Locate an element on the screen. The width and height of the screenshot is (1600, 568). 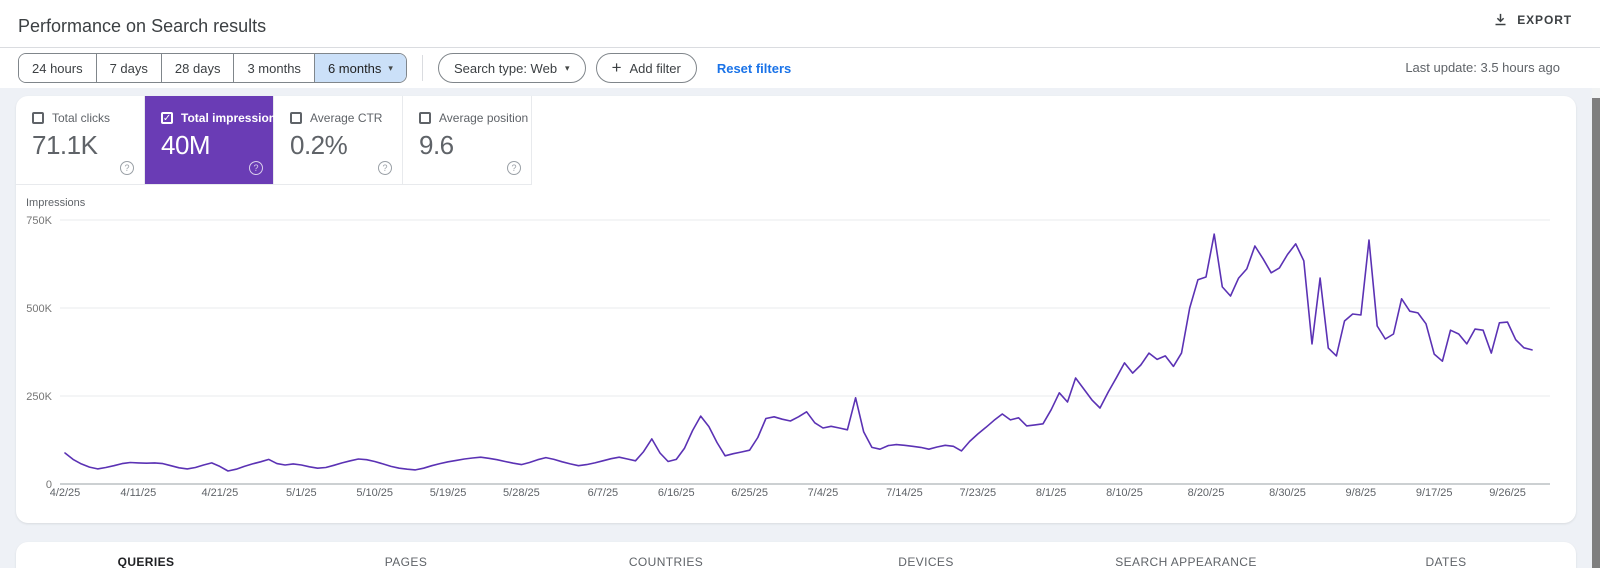
export-button: EXPORT is located at coordinates (1532, 19).